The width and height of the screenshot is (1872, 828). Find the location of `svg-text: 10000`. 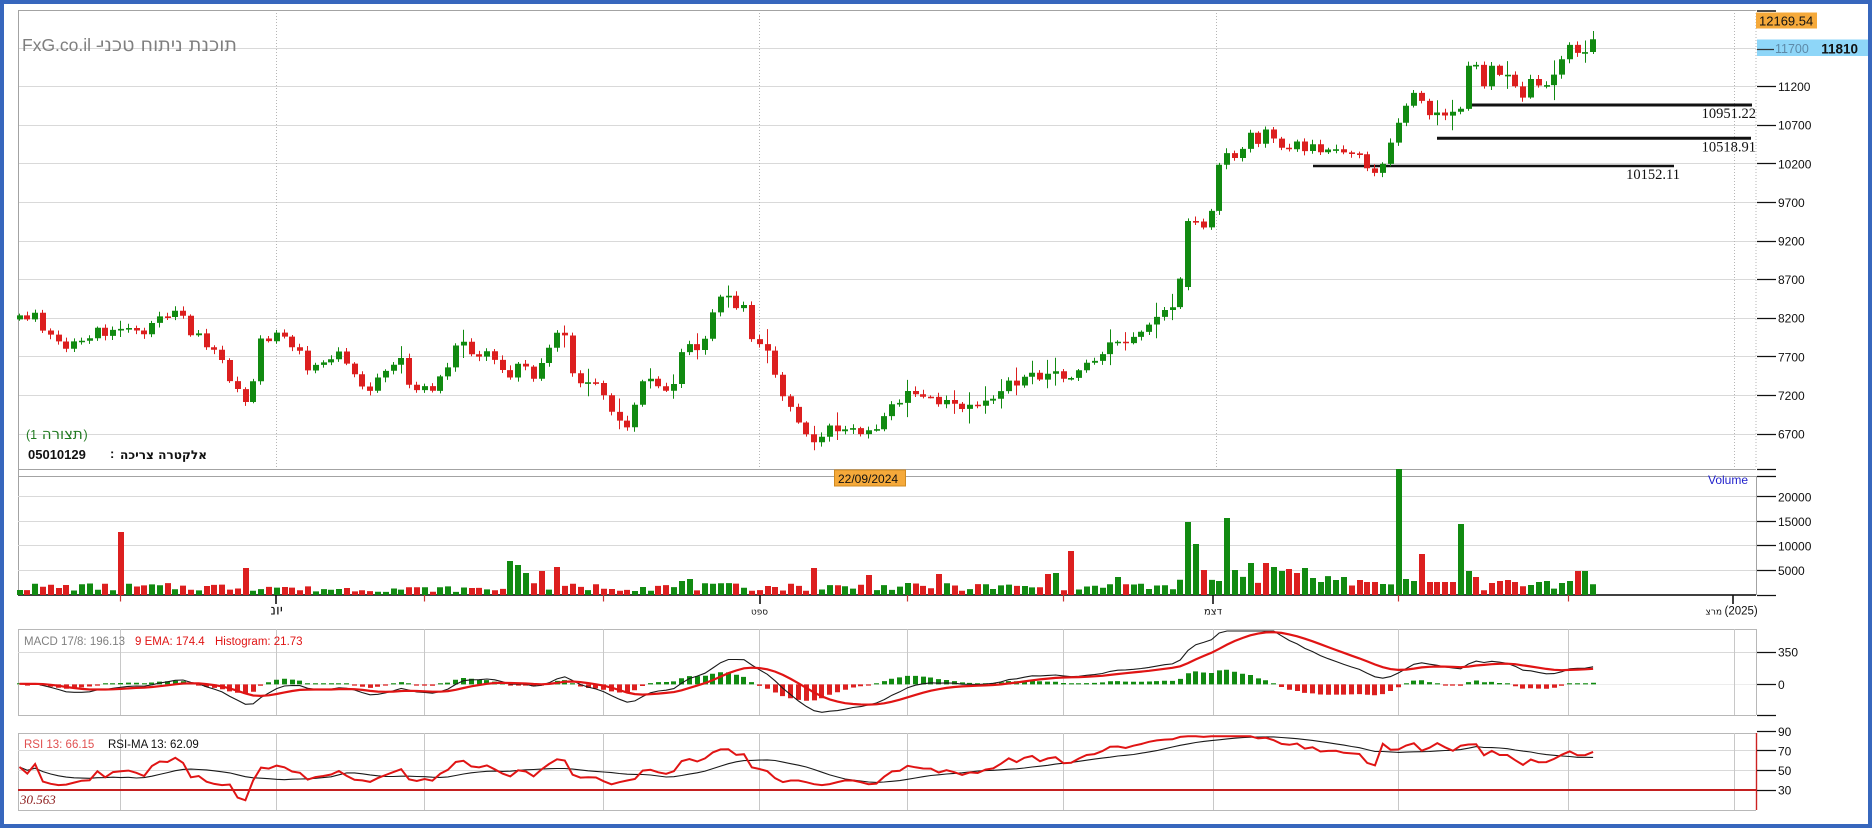

svg-text: 10000 is located at coordinates (1795, 546).